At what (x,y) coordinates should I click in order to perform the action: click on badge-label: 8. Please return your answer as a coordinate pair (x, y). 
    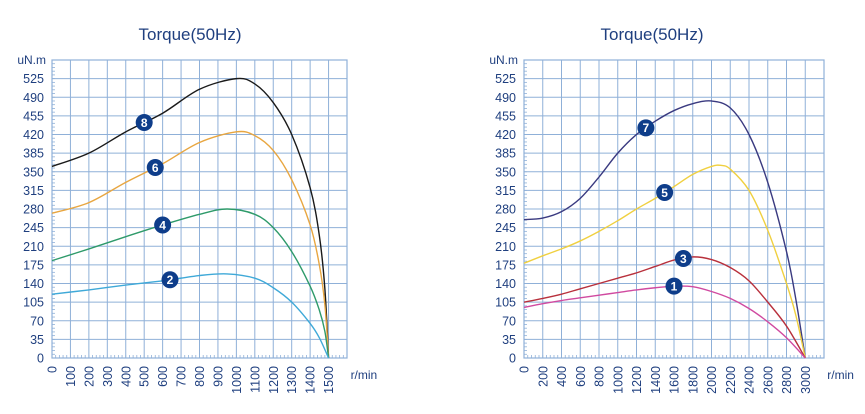
    Looking at the image, I should click on (144, 123).